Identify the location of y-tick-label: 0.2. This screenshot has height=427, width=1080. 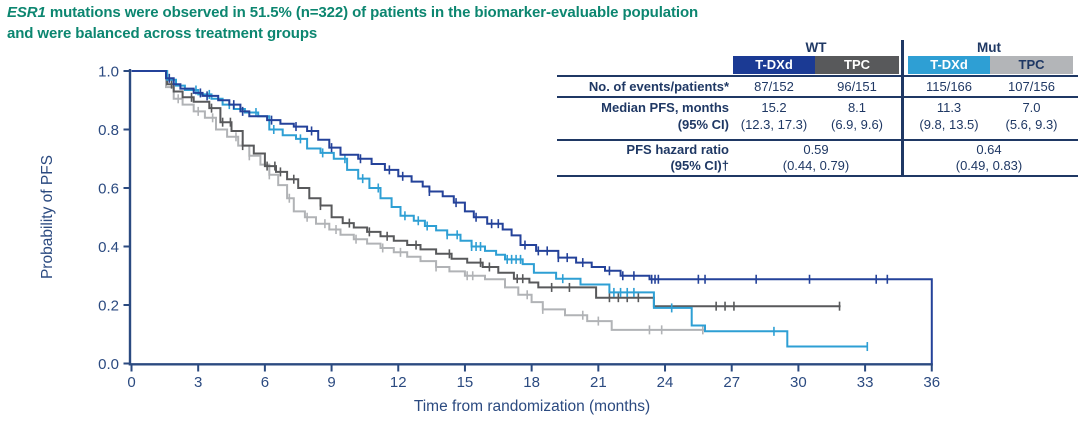
(108, 305).